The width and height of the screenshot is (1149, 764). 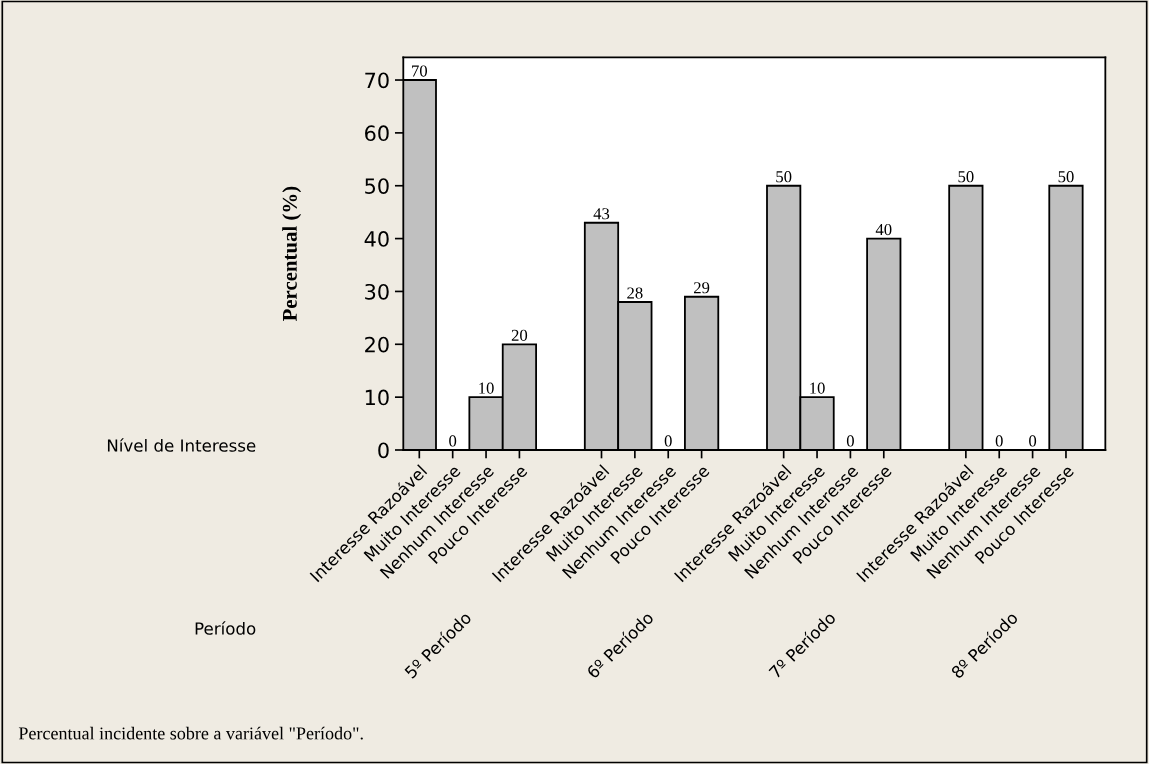 What do you see at coordinates (377, 397) in the screenshot?
I see `y-tick-label: 10` at bounding box center [377, 397].